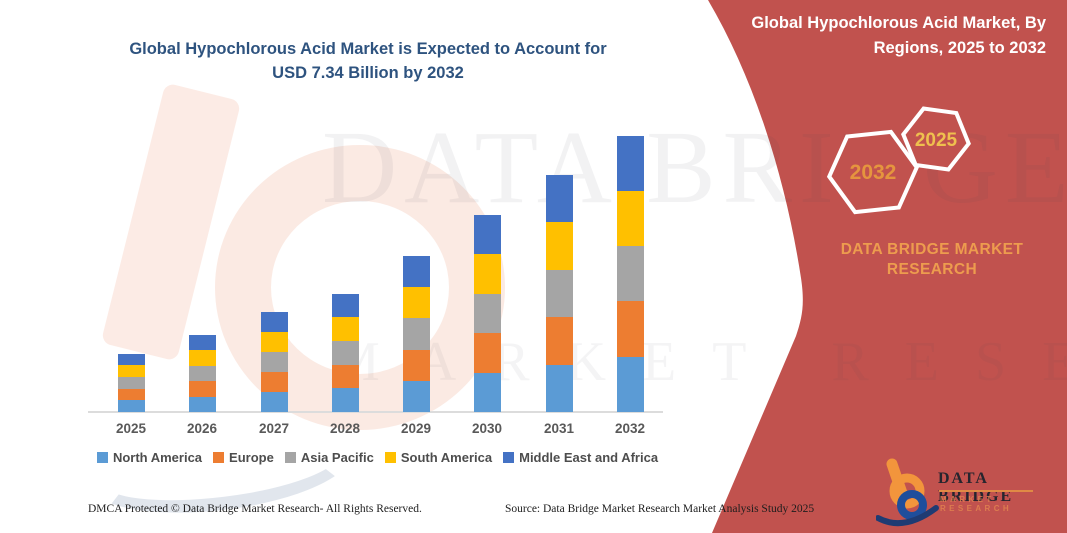 The height and width of the screenshot is (533, 1067). I want to click on x-axis-label-2032: 2032, so click(630, 428).